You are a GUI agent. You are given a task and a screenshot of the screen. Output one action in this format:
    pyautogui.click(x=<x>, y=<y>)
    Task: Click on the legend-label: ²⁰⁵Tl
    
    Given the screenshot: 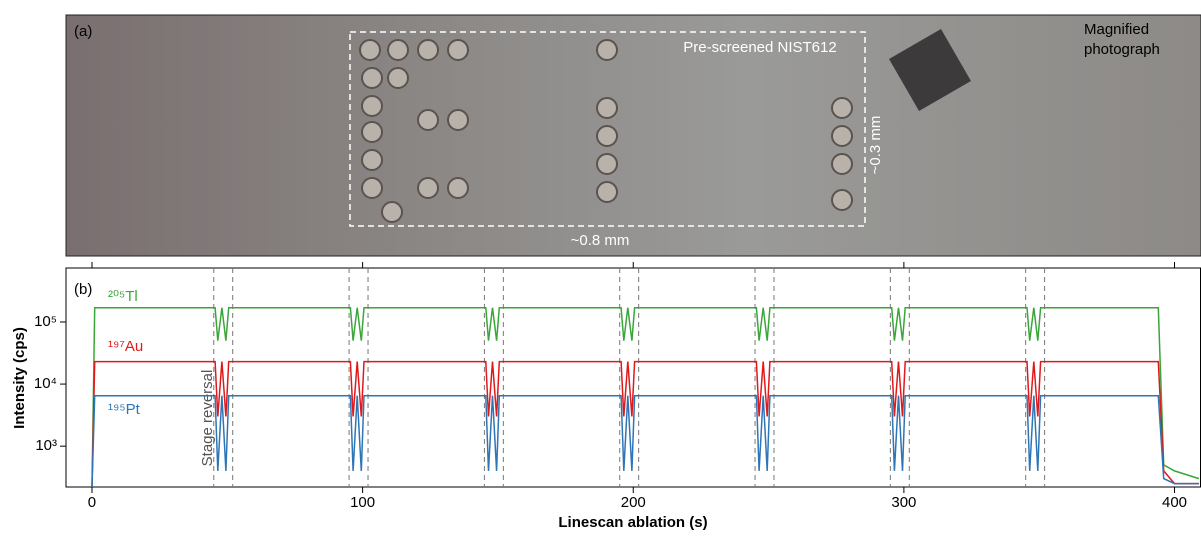 What is the action you would take?
    pyautogui.click(x=123, y=296)
    